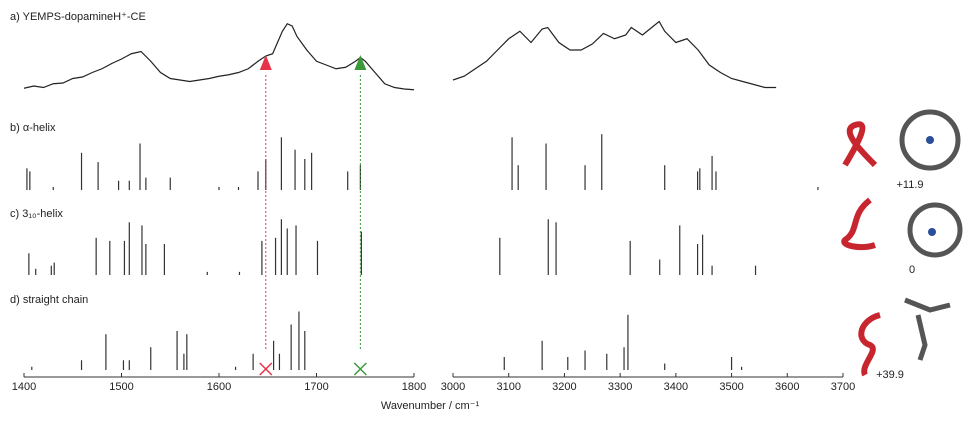  What do you see at coordinates (508, 387) in the screenshot?
I see `x-tick-label: 3100` at bounding box center [508, 387].